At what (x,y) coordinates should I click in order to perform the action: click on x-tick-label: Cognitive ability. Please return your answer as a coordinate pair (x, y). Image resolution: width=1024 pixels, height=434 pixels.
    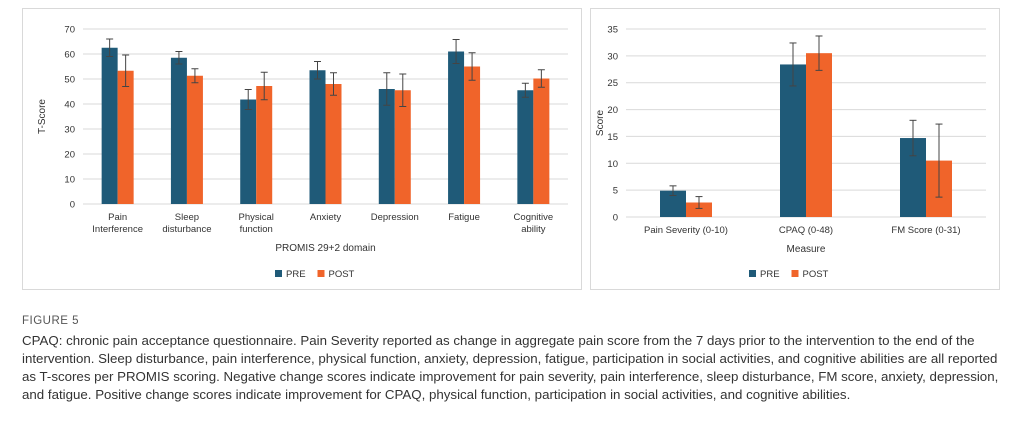
    Looking at the image, I should click on (534, 223).